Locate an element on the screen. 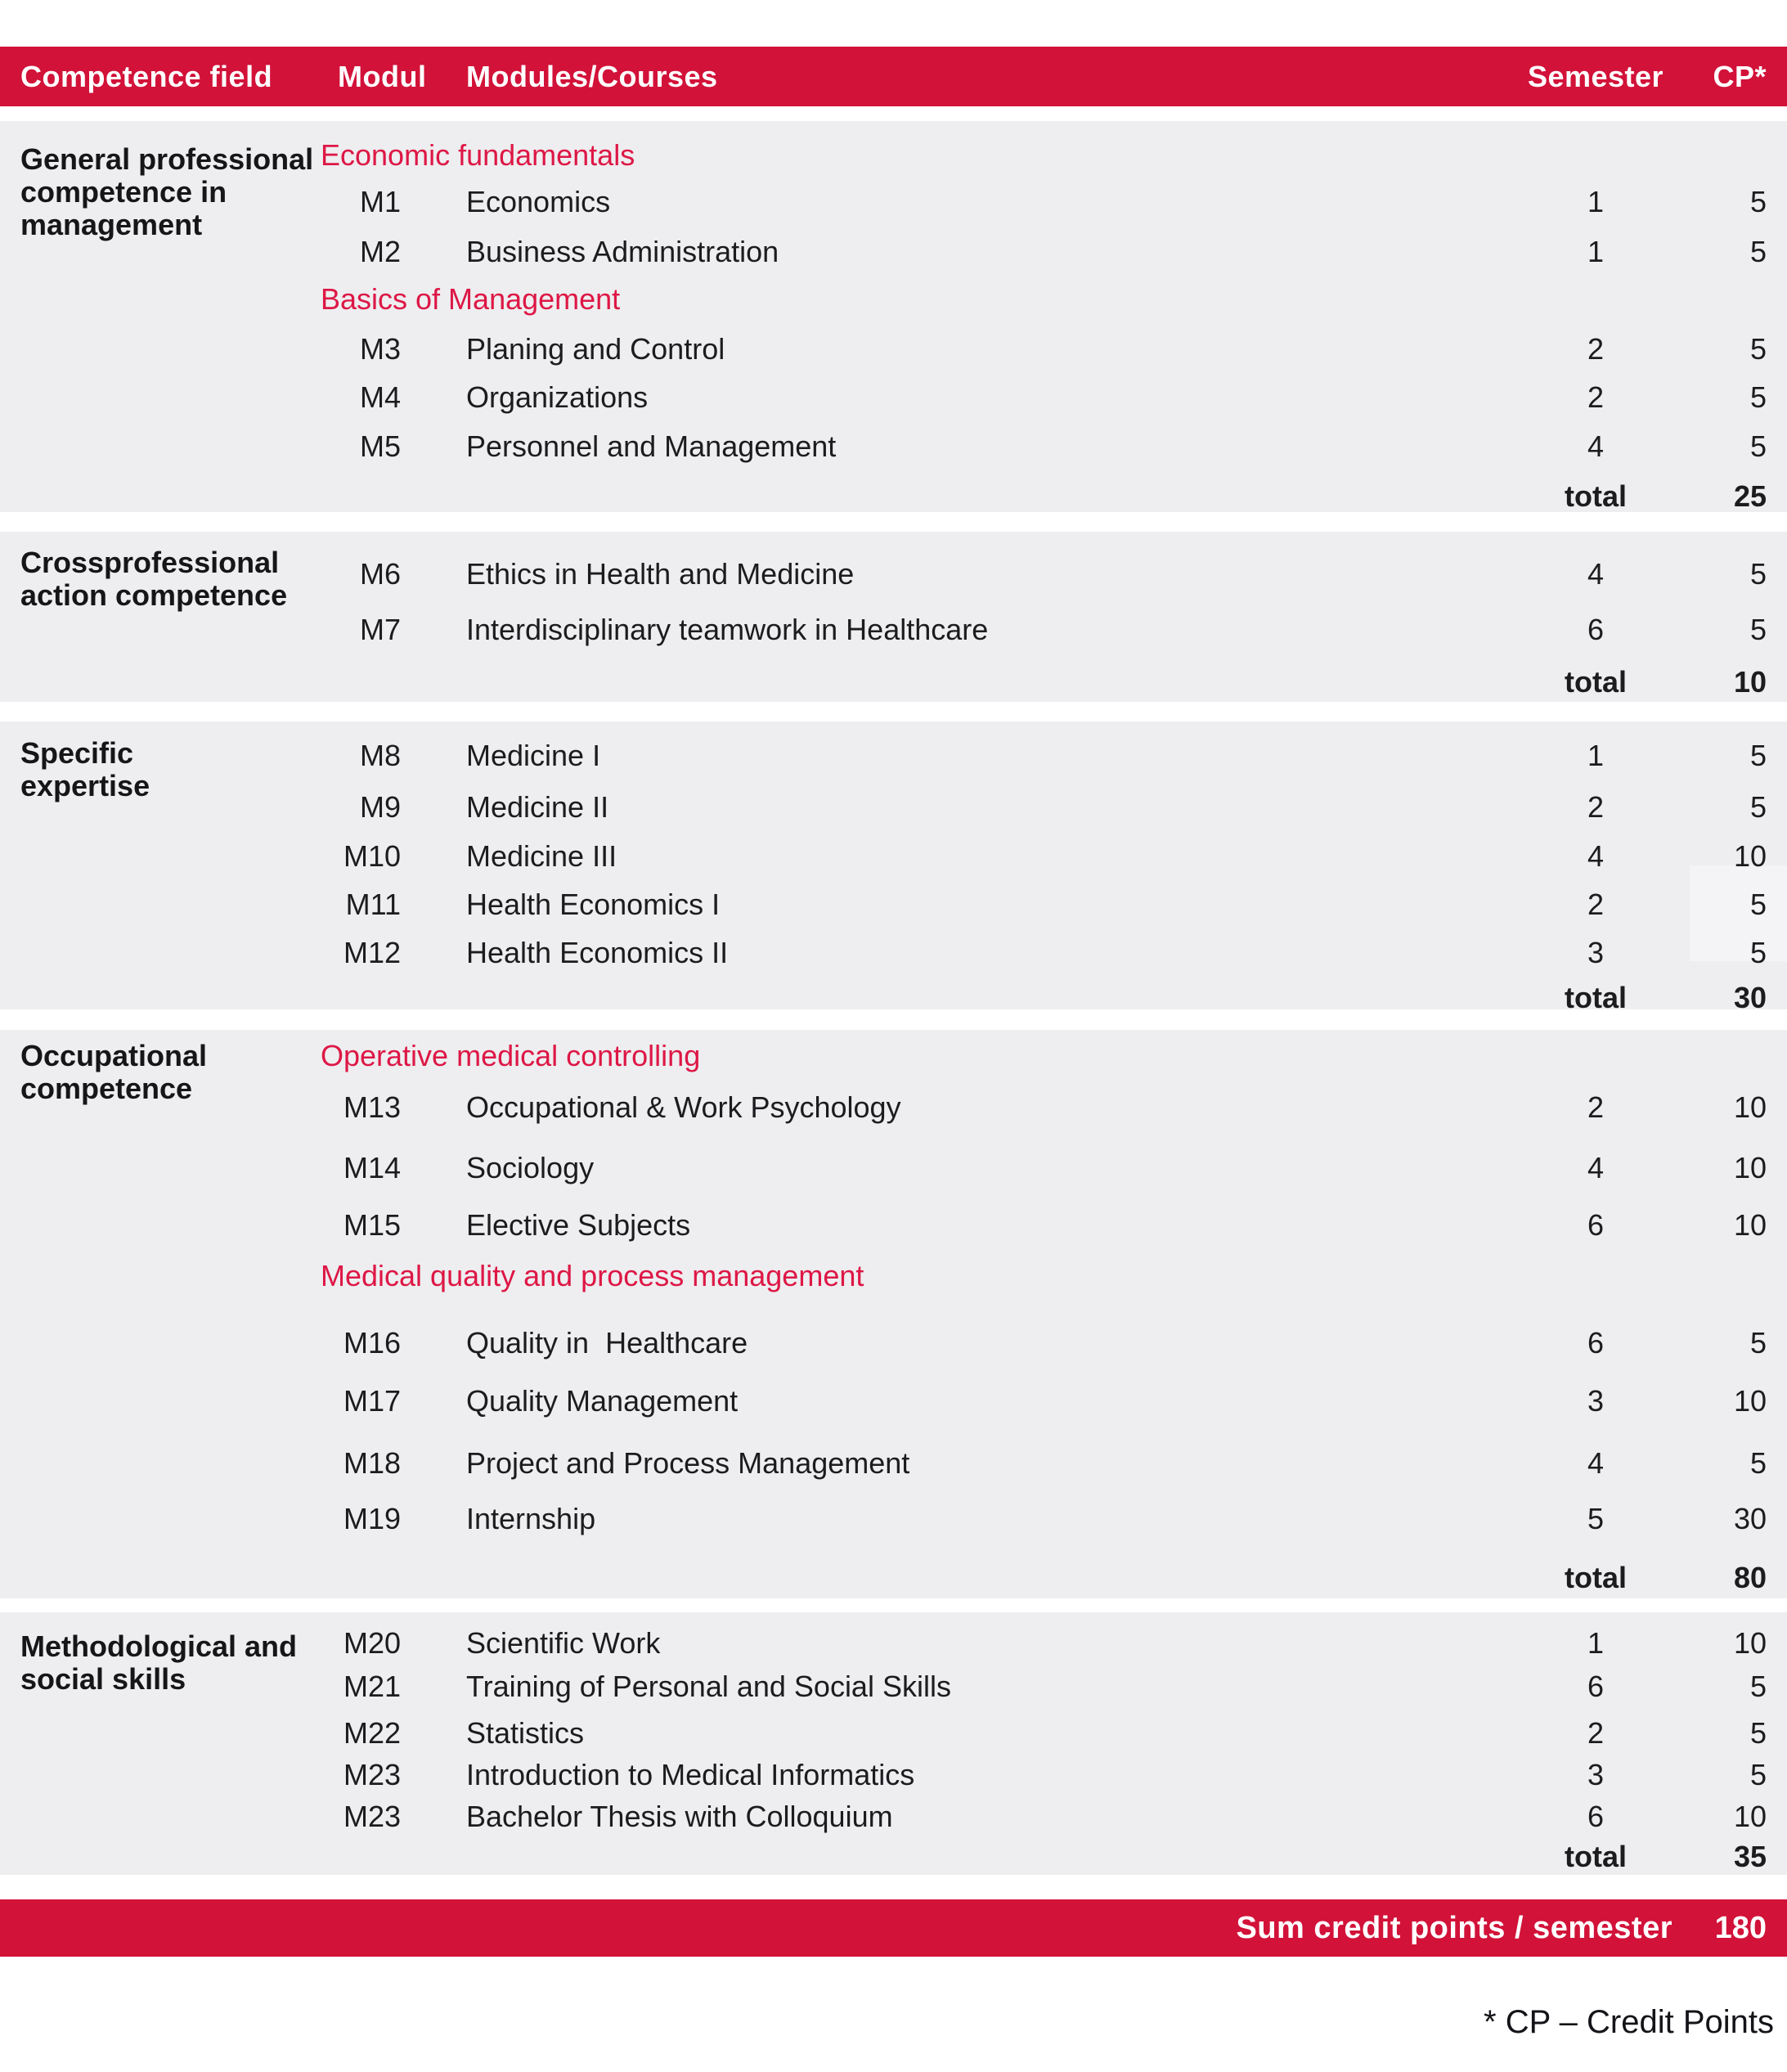  course-row: M9 Medicine II 2 5 is located at coordinates (893, 807).